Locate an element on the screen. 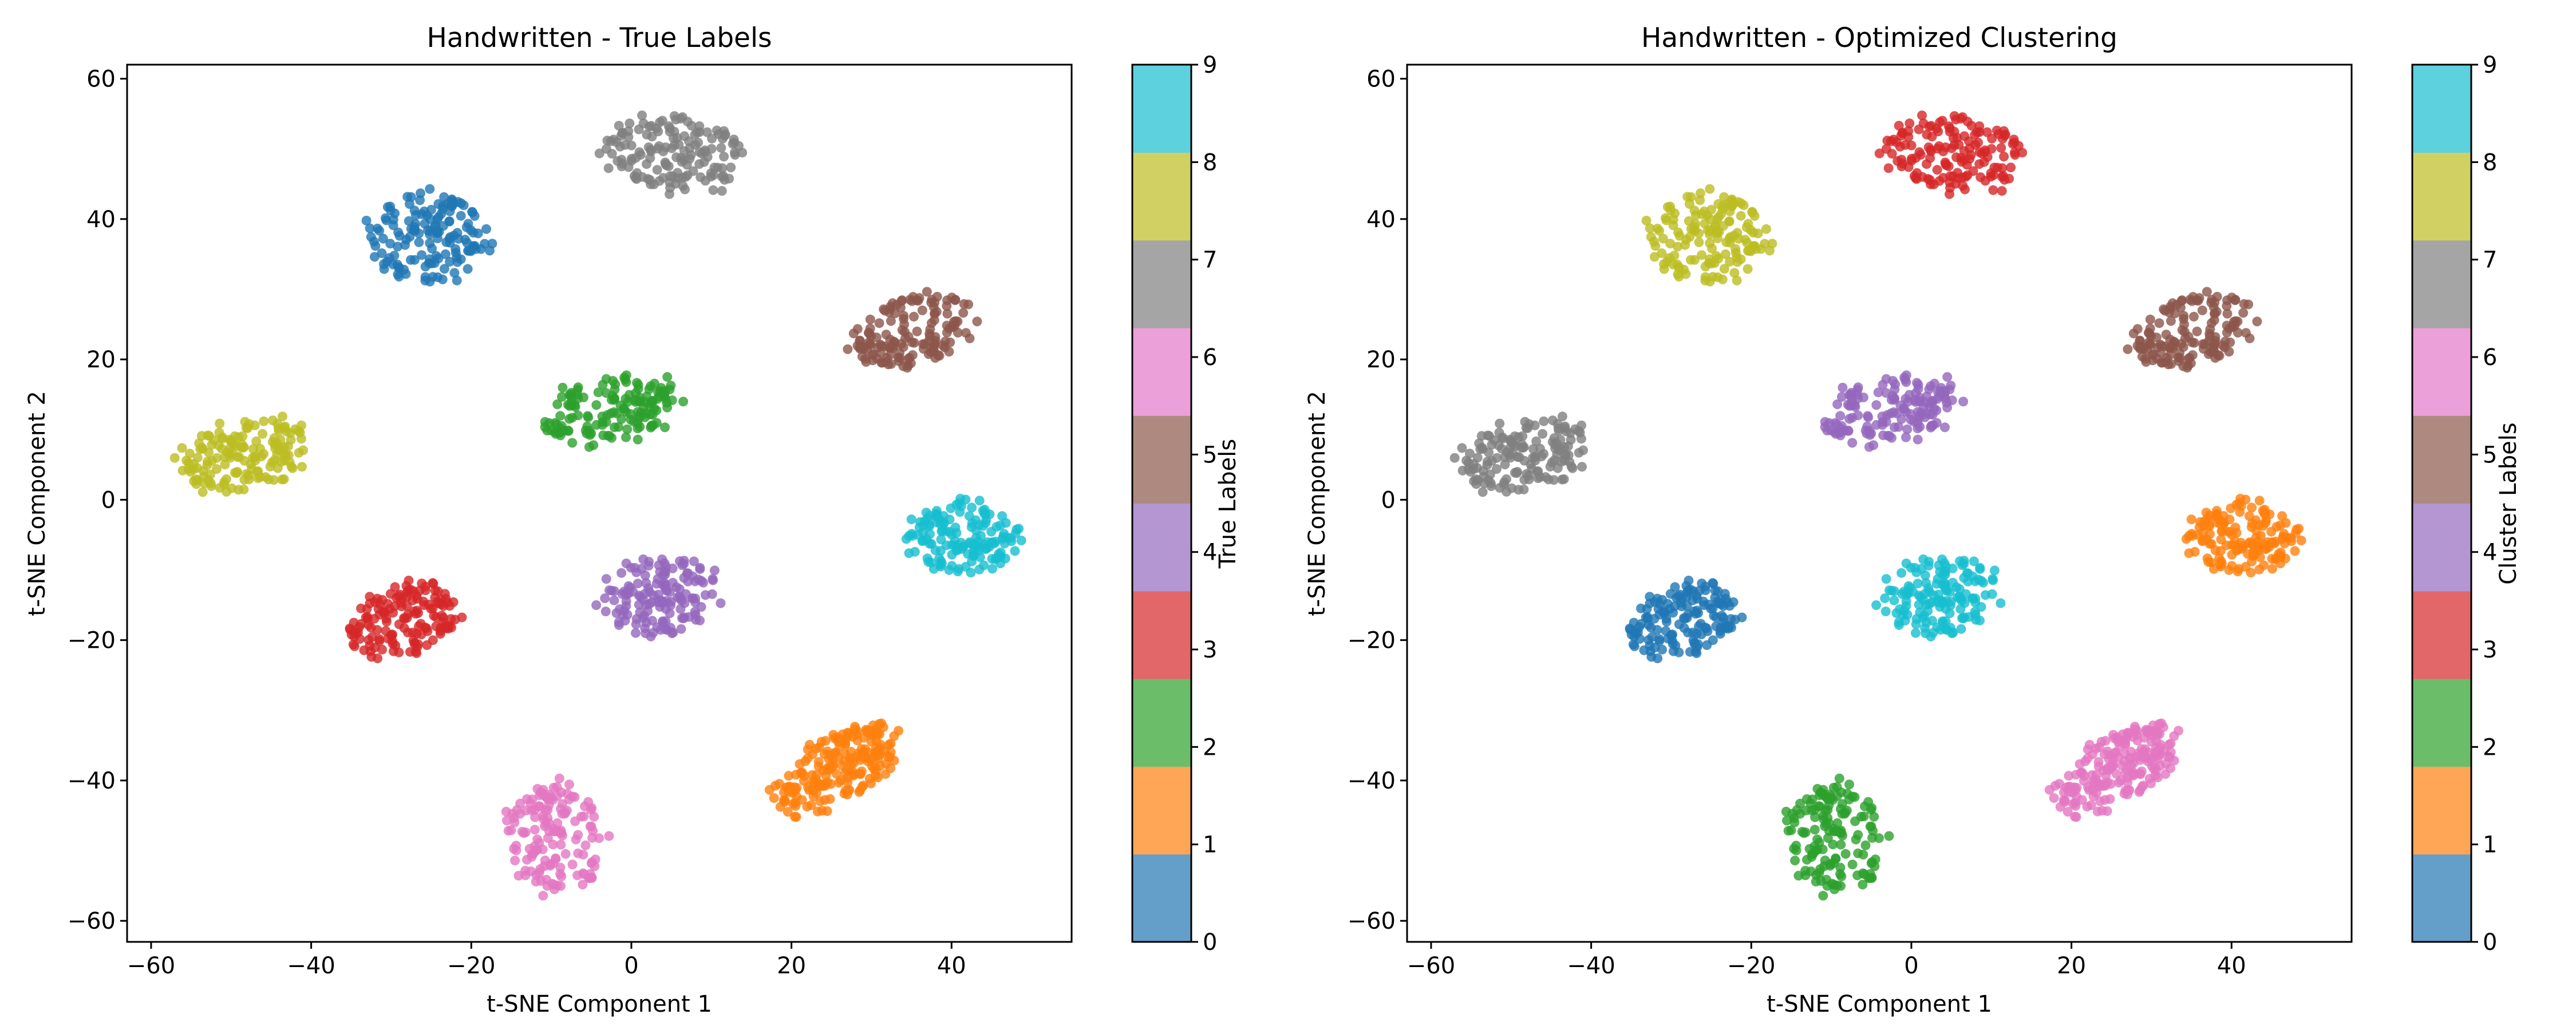 The image size is (2576, 1030). chart-title: Handwritten - True Labels is located at coordinates (599, 38).